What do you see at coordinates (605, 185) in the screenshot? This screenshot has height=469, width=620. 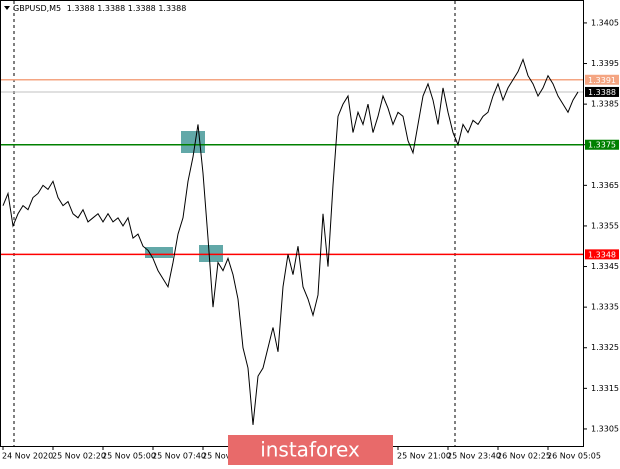 I see `y-tick-label: 1.3365` at bounding box center [605, 185].